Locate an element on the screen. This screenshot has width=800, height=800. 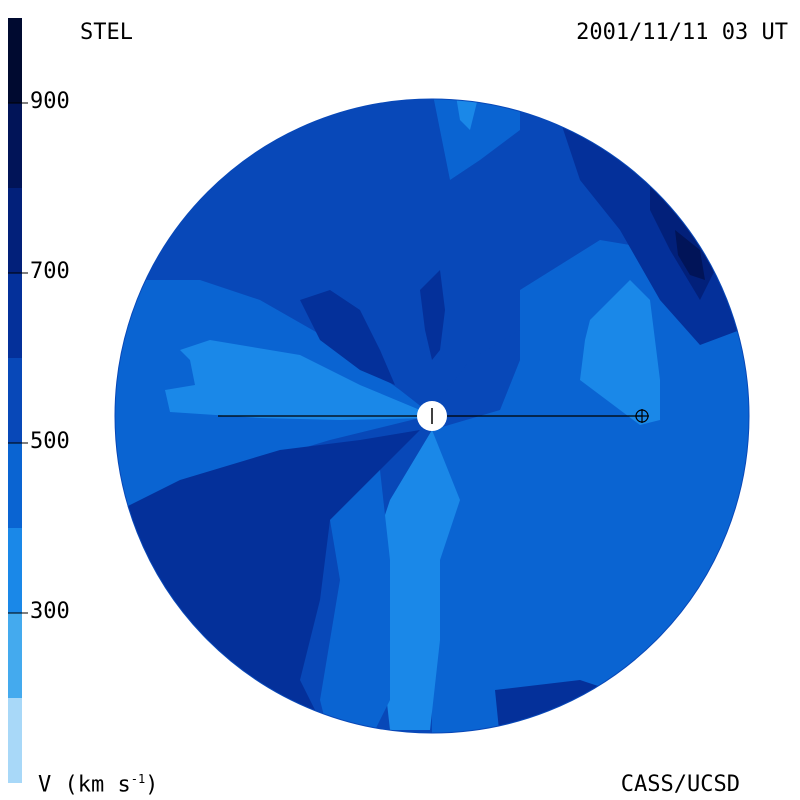
colorbar is located at coordinates (18, 400).